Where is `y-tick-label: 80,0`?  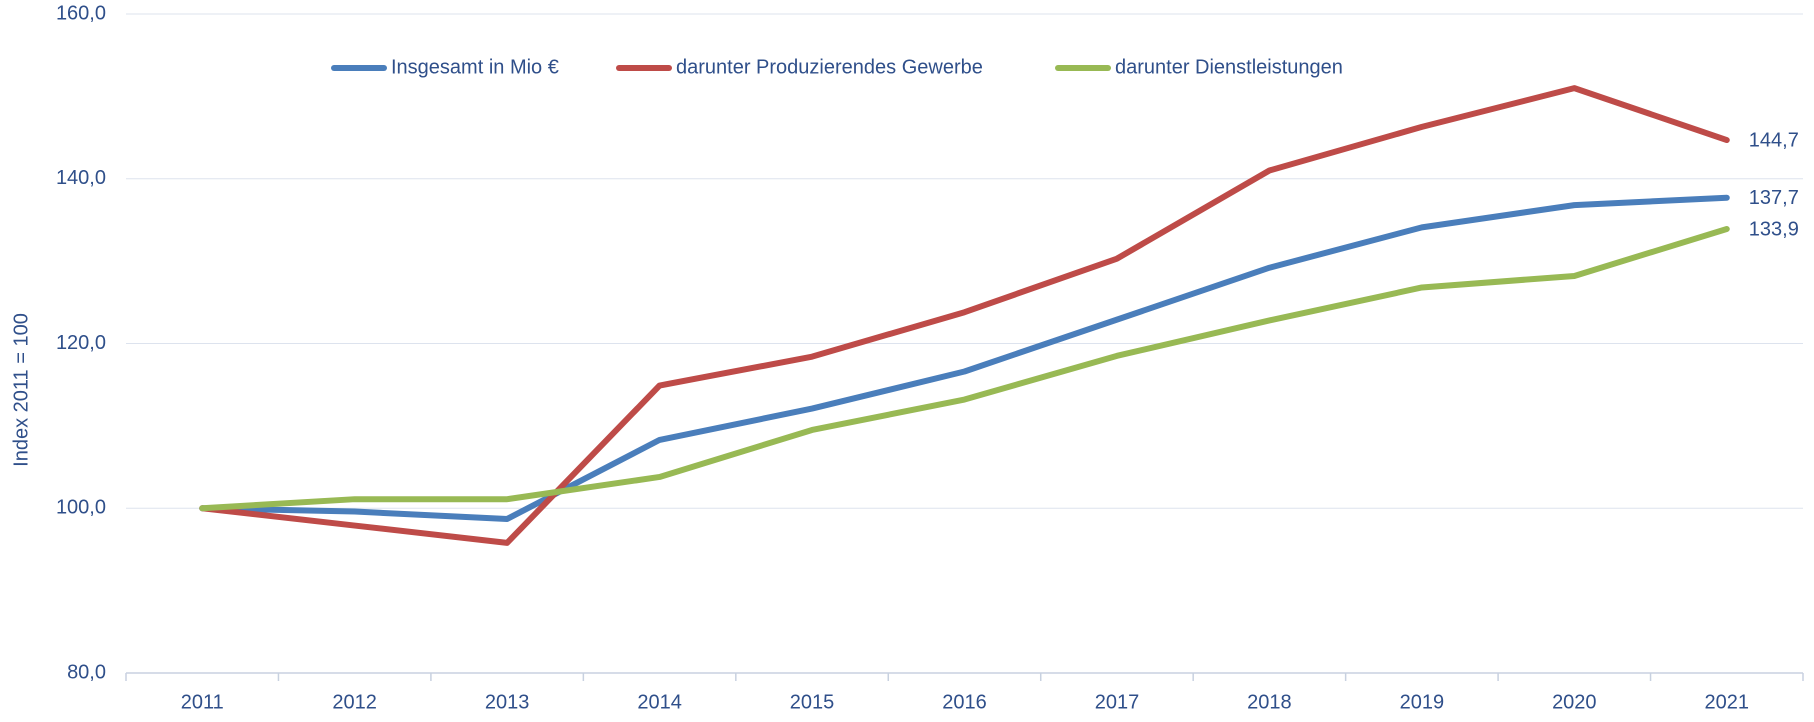
y-tick-label: 80,0 is located at coordinates (86, 672).